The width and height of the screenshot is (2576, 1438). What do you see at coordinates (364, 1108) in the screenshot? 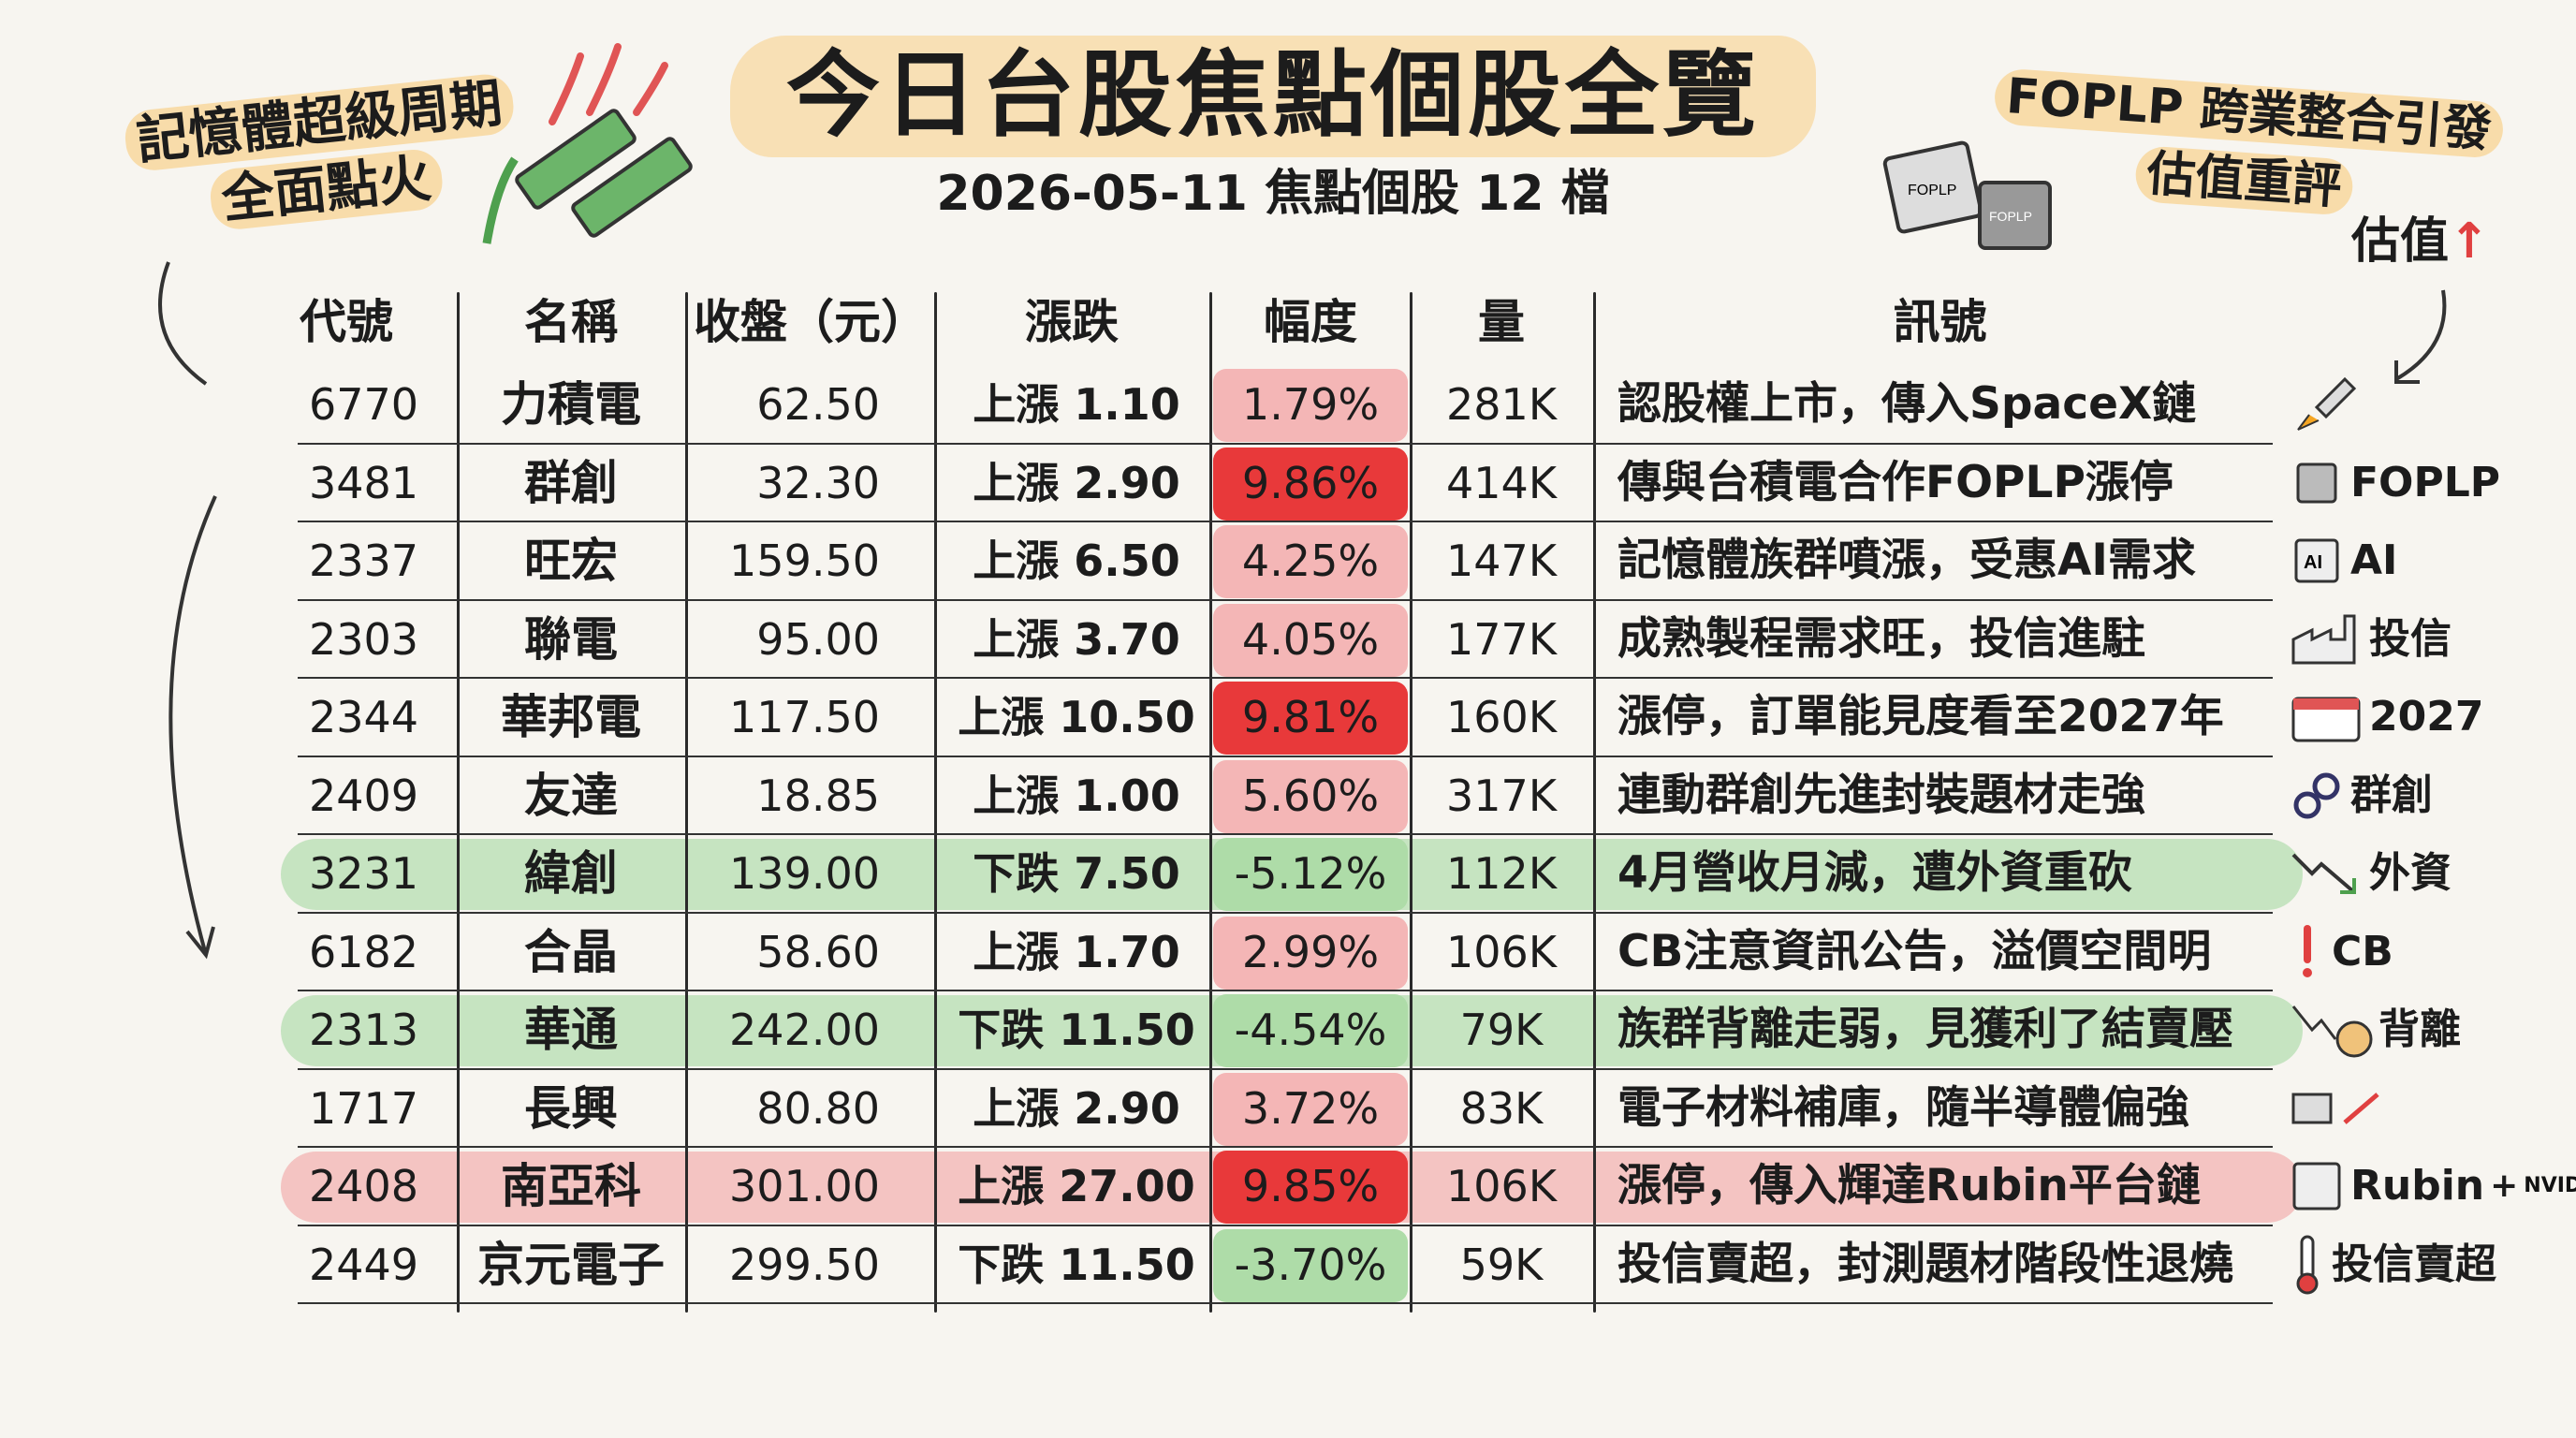
I see `stock-code: 1717` at bounding box center [364, 1108].